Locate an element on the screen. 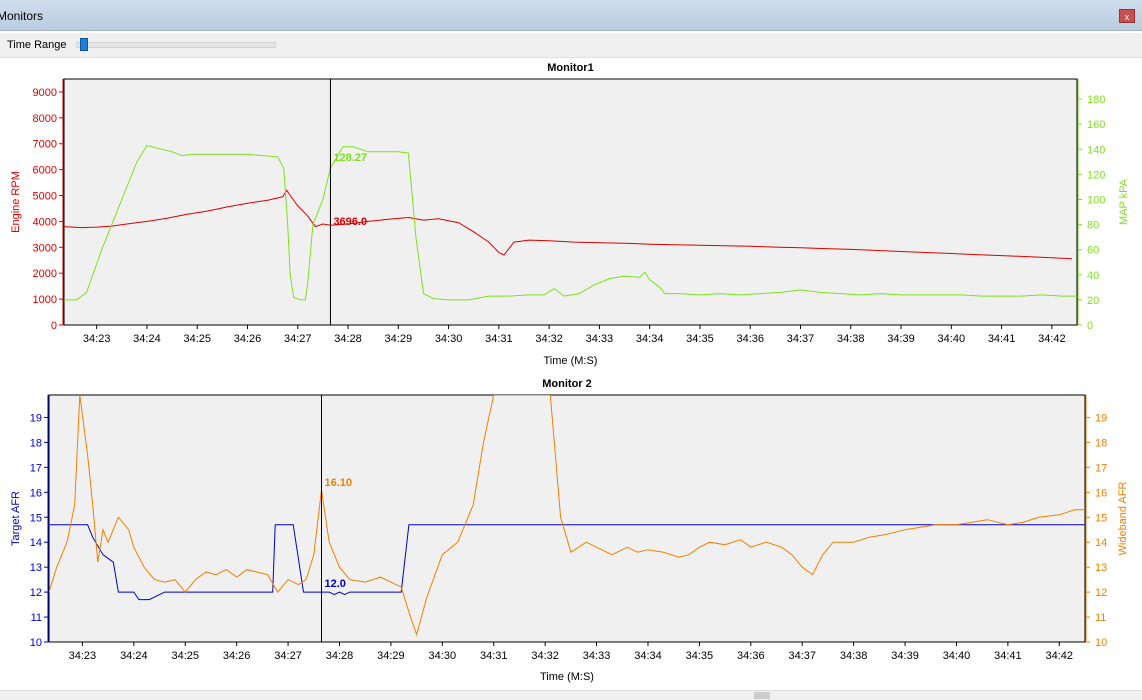 The image size is (1142, 700). left-axis-tick-label: 6000 is located at coordinates (45, 171).